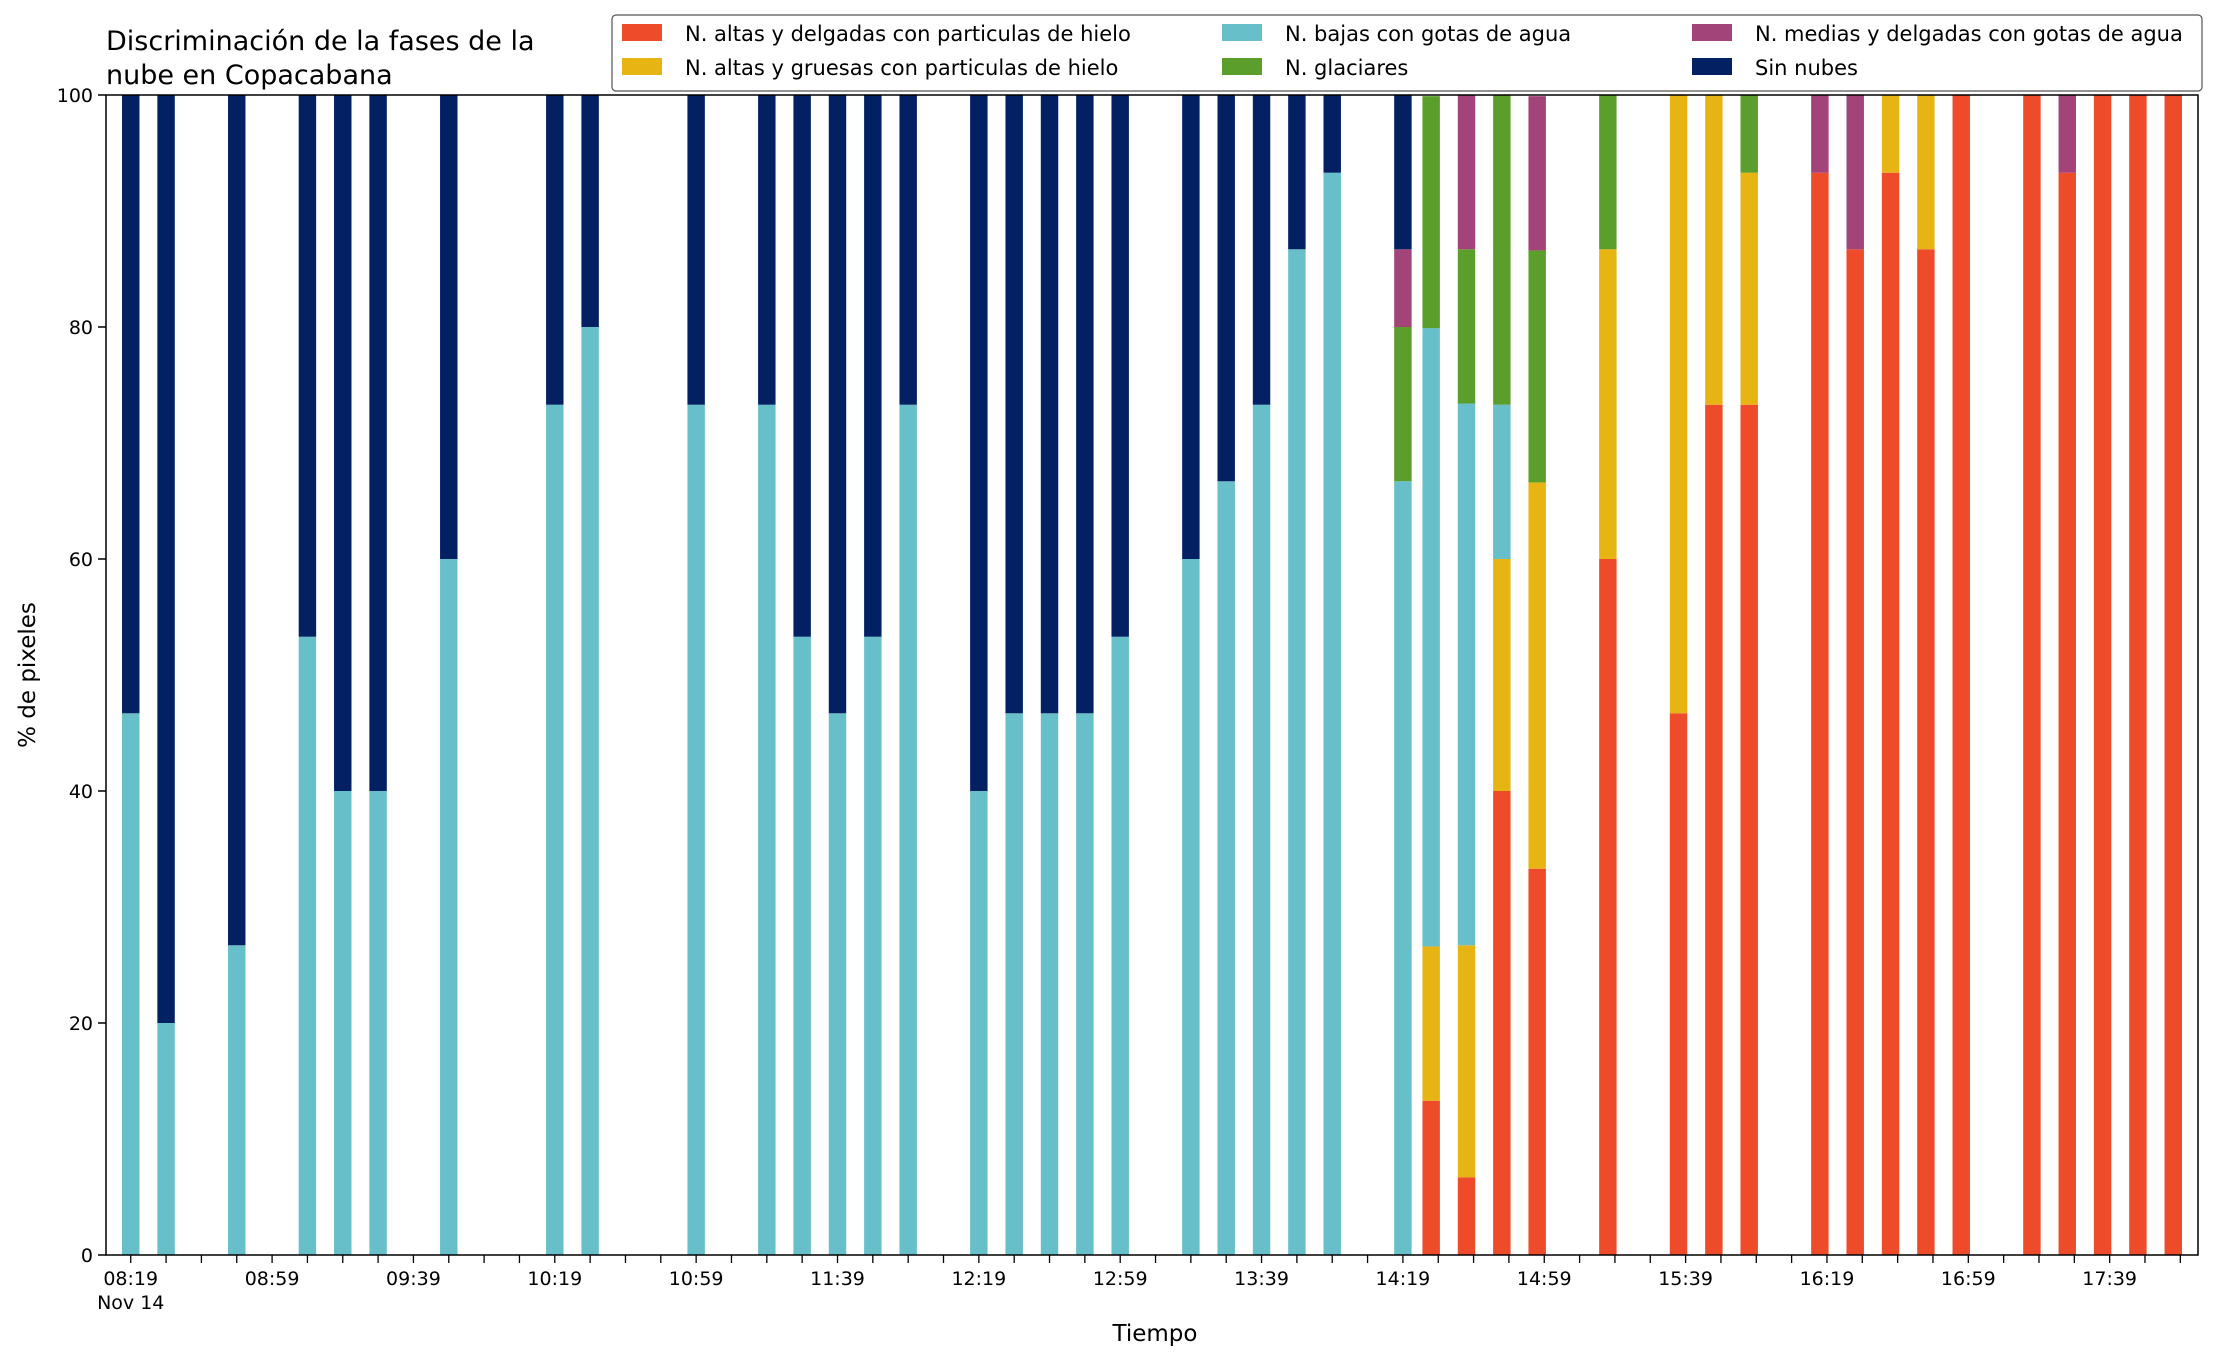 The width and height of the screenshot is (2216, 1355). I want to click on bar-segment-1249-s2, so click(1085, 984).